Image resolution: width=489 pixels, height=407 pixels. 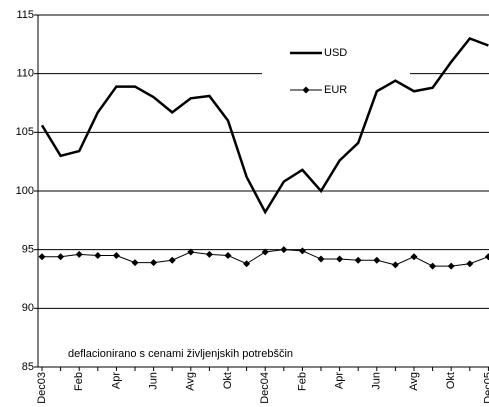 I want to click on x-tick-label: Dec05, so click(x=485, y=388).